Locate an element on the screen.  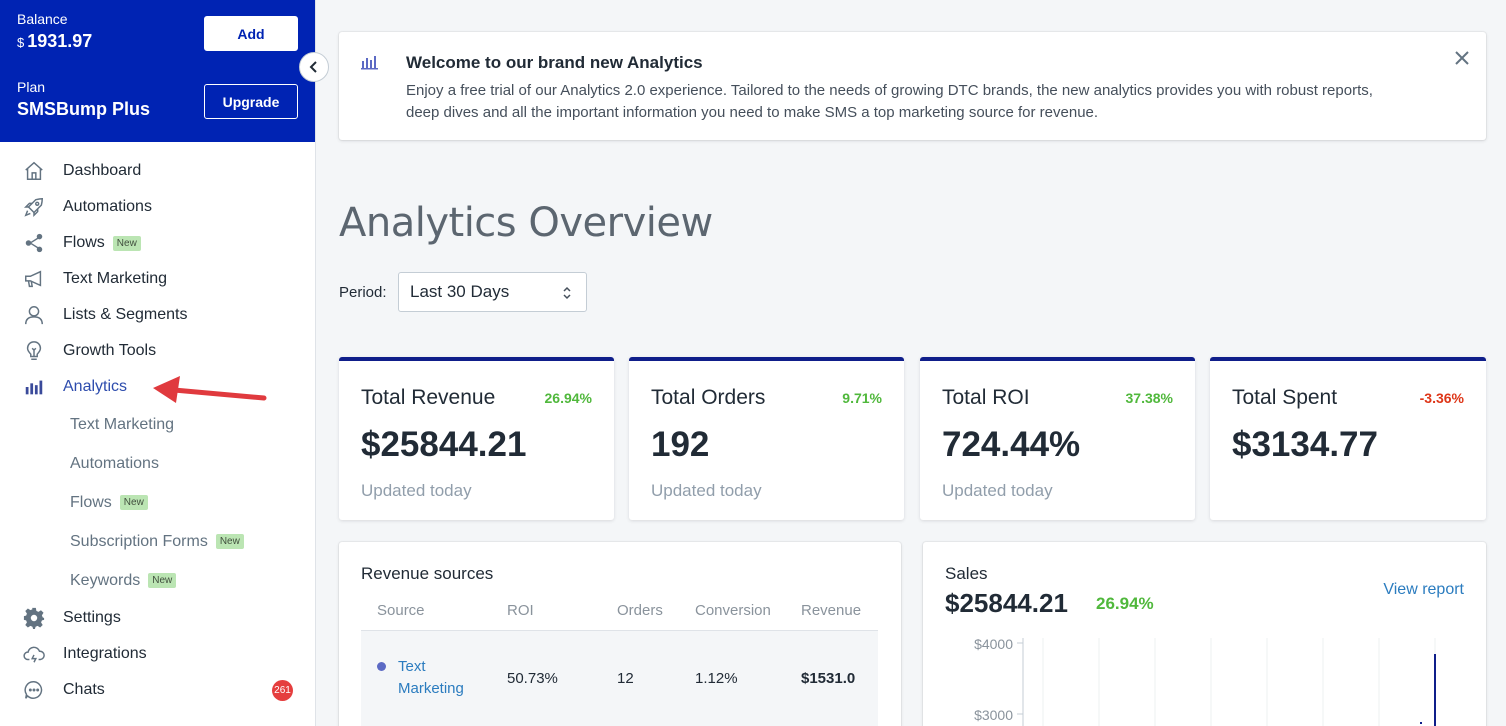
balance-value: $1931.97 is located at coordinates (54, 41).